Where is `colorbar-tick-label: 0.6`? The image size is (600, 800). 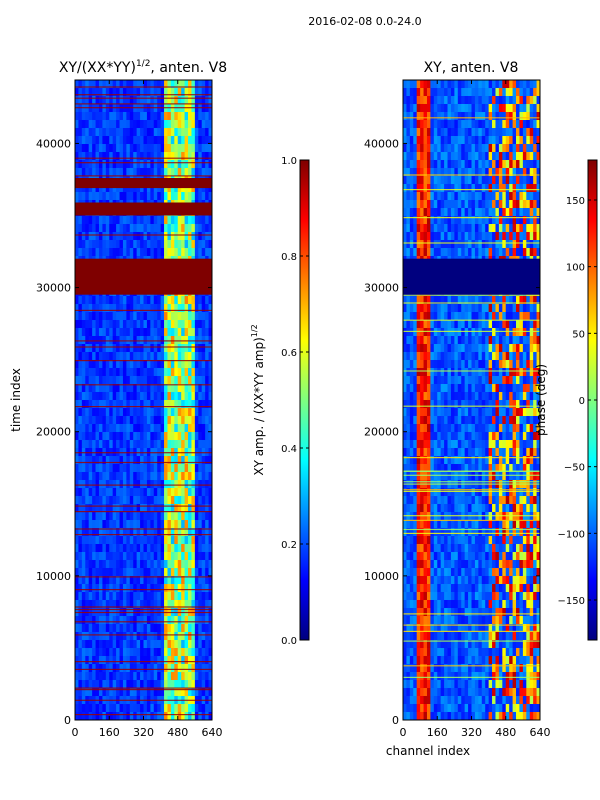 colorbar-tick-label: 0.6 is located at coordinates (289, 353).